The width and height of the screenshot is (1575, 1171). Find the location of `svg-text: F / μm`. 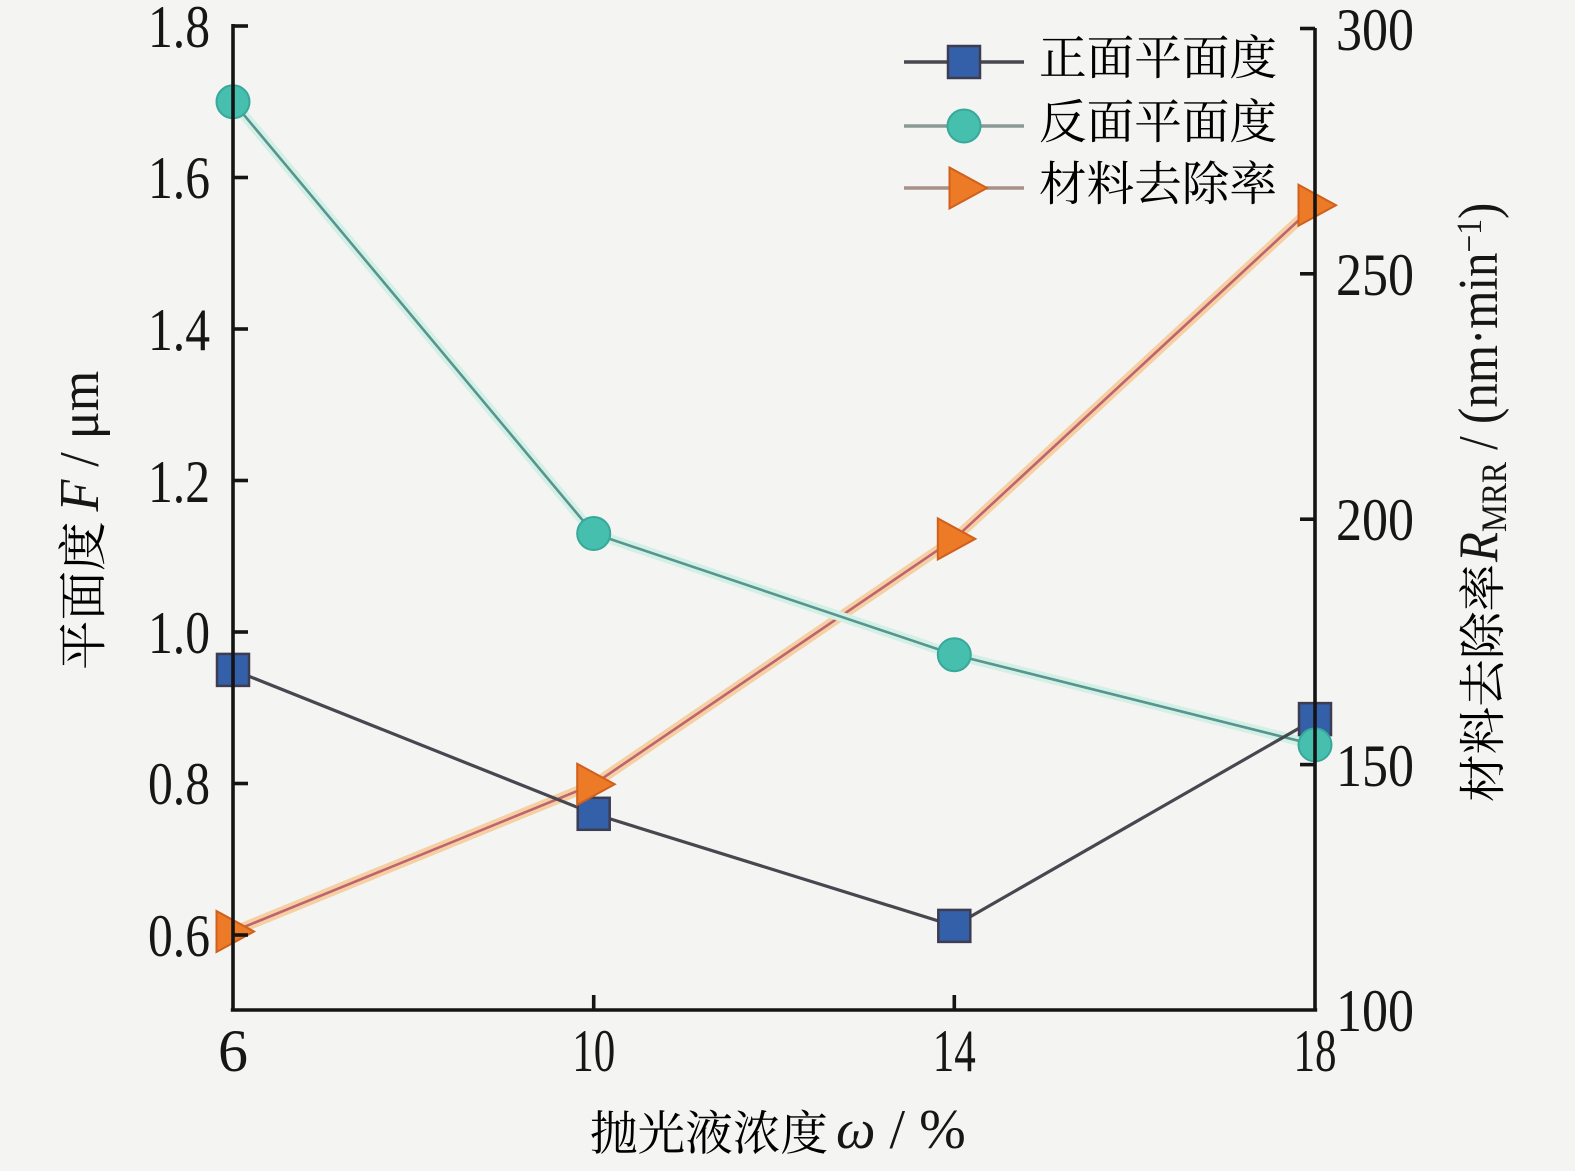

svg-text: F / μm is located at coordinates (79, 442).